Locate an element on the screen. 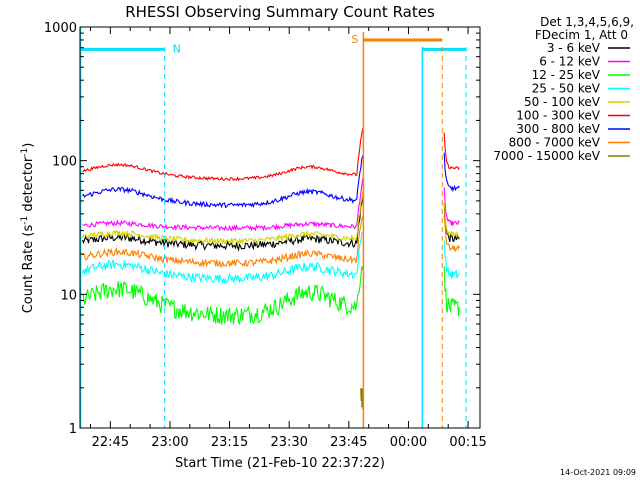 This screenshot has width=640, height=480. night-flag-label: N is located at coordinates (177, 48).